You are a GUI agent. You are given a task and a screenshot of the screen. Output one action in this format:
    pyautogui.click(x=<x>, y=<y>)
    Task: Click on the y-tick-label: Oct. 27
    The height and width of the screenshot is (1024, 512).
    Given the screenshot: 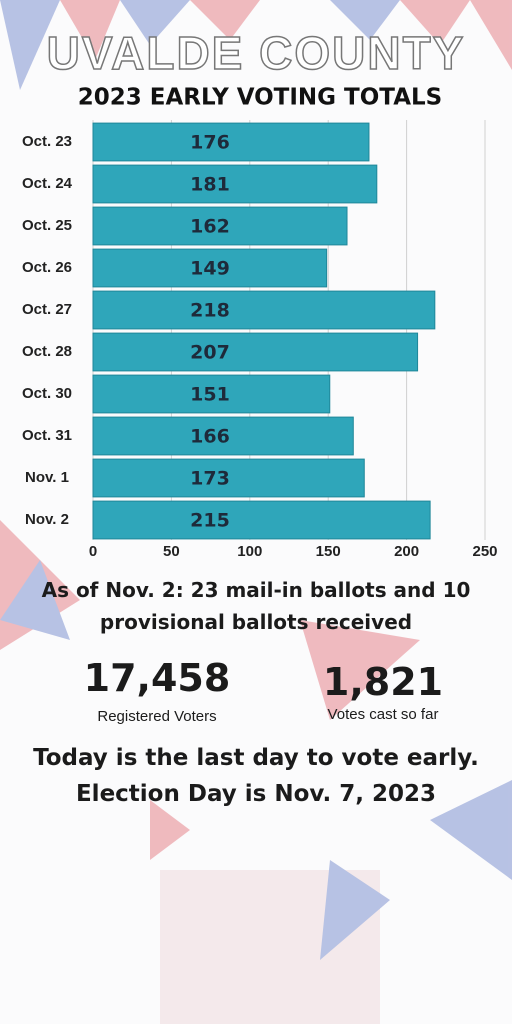 What is the action you would take?
    pyautogui.click(x=47, y=309)
    